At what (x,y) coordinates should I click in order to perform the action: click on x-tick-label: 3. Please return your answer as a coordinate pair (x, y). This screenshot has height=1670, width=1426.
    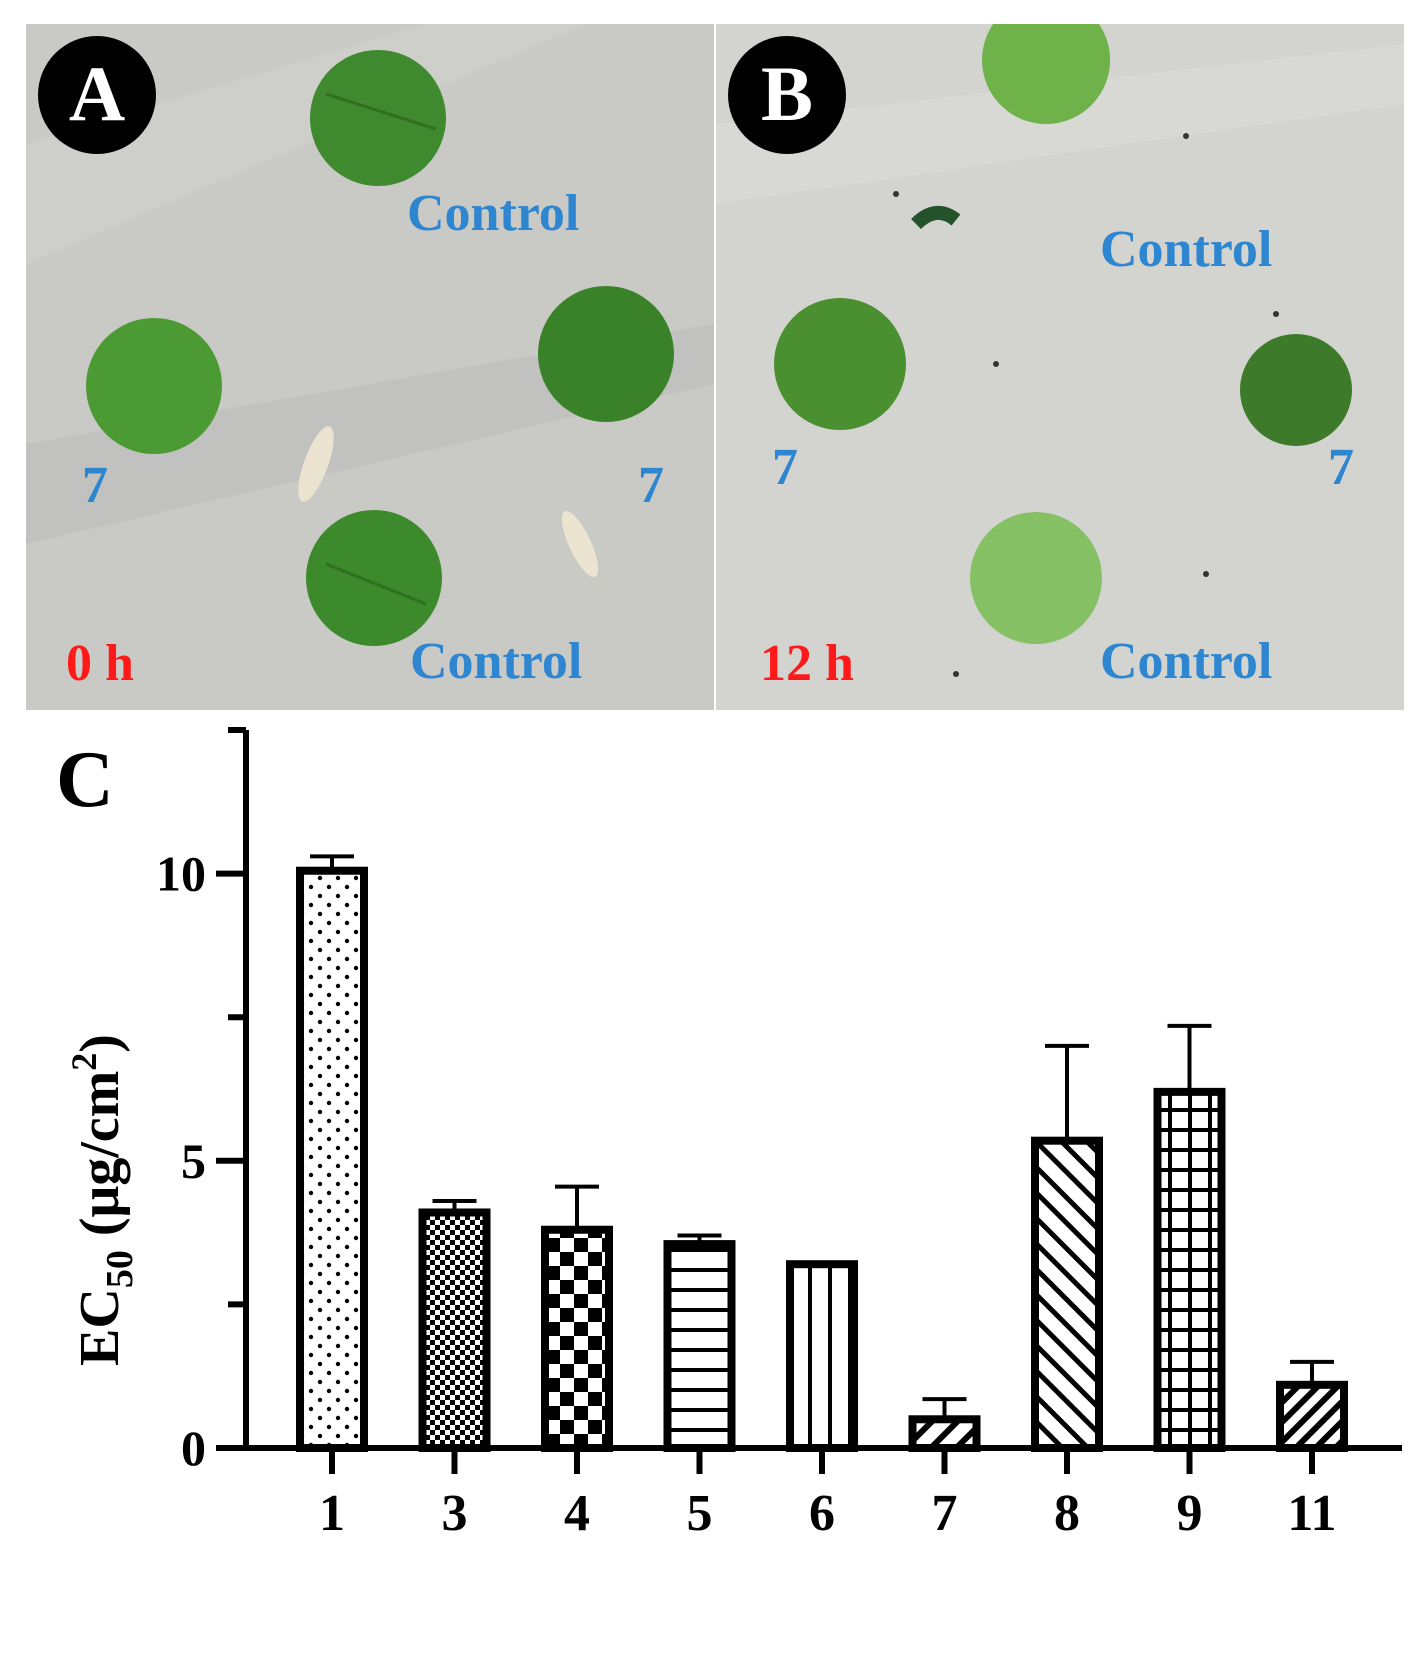
    Looking at the image, I should click on (455, 1513).